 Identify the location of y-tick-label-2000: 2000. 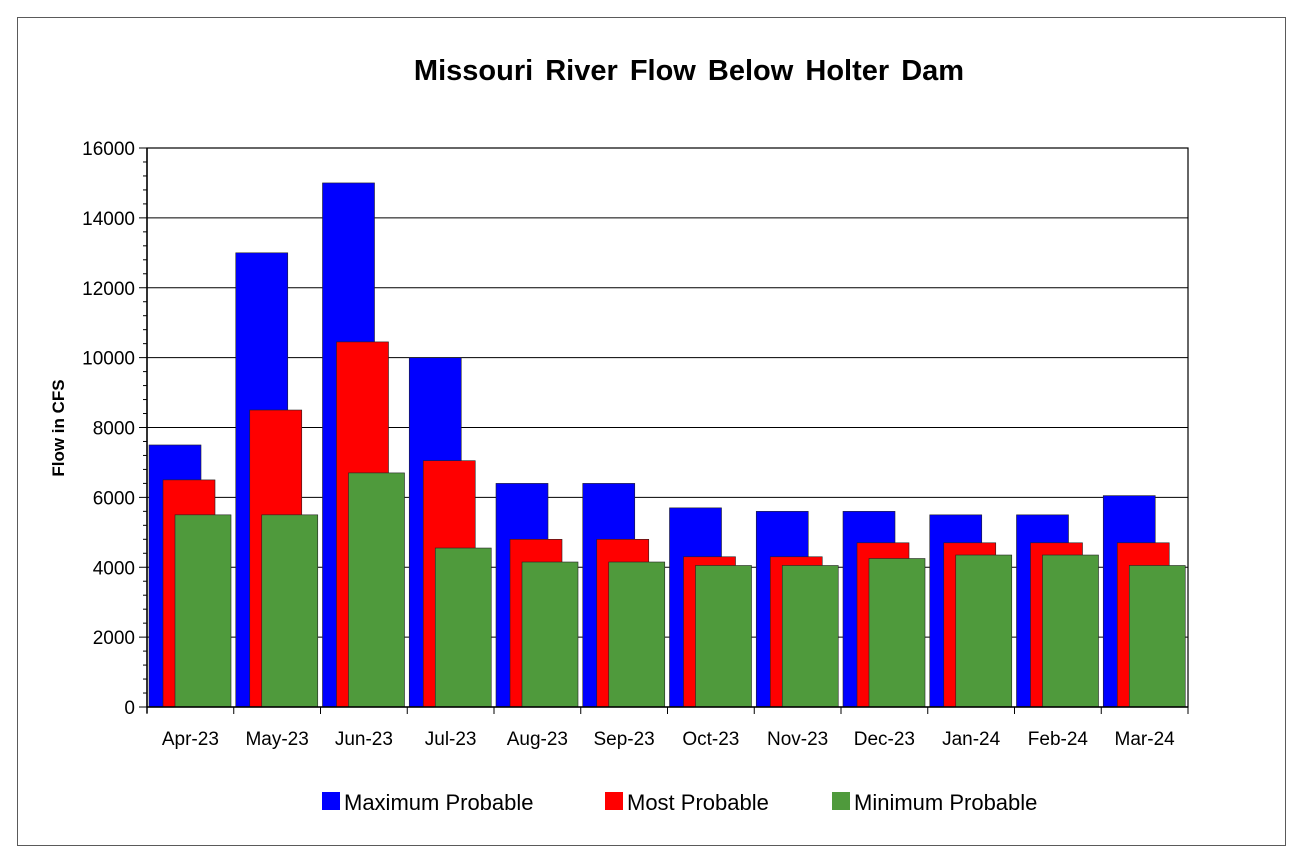
(114, 638).